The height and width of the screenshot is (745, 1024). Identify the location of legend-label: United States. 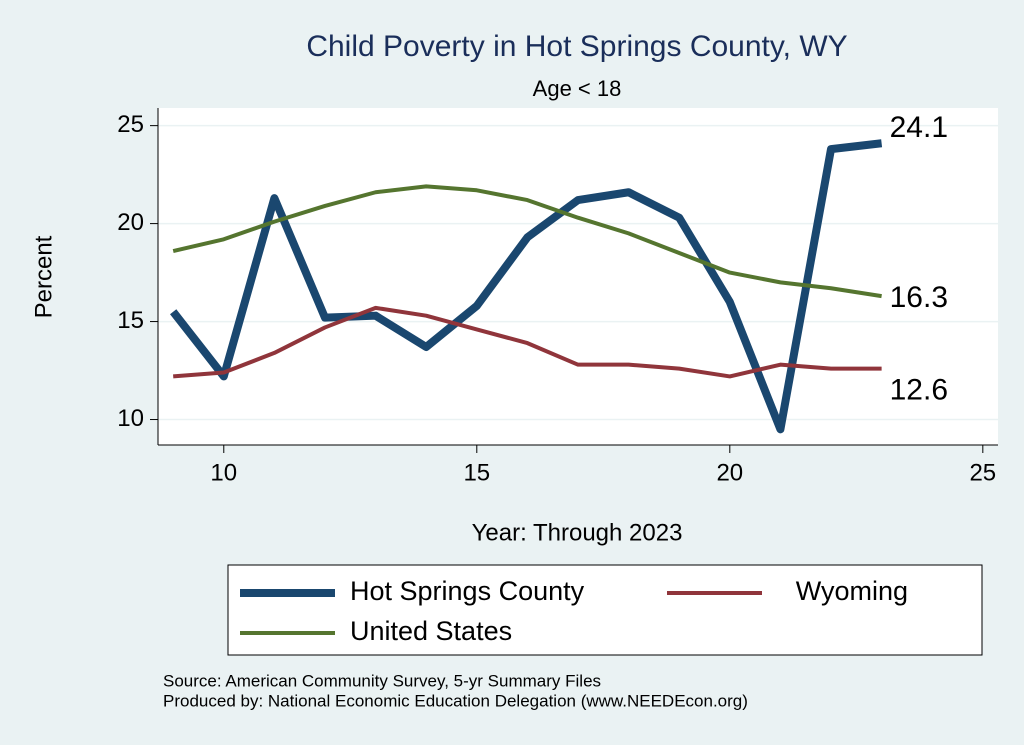
(431, 631).